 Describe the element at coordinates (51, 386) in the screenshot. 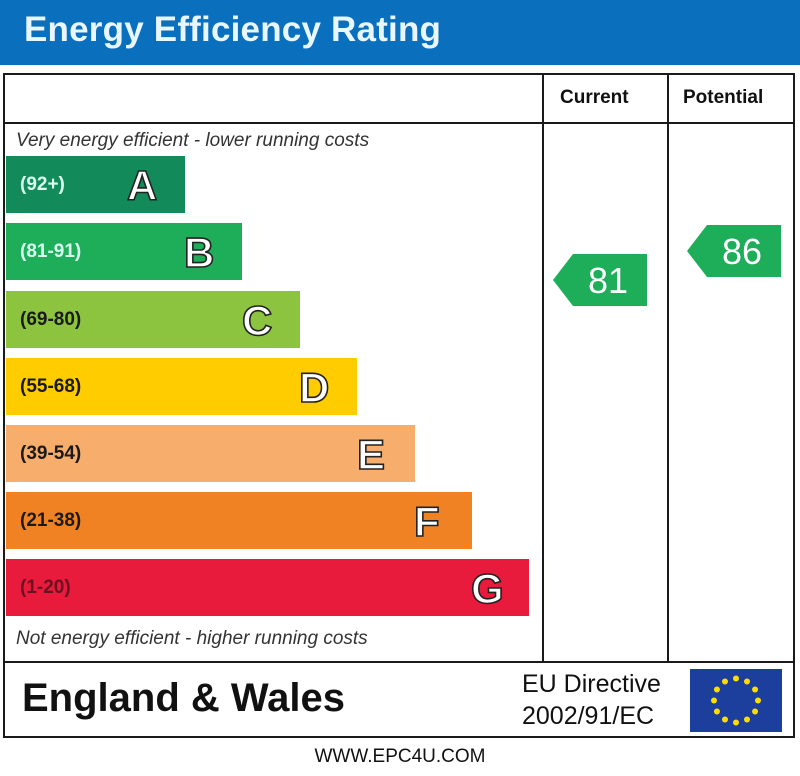

I see `band-range-label: (55-68)` at that location.